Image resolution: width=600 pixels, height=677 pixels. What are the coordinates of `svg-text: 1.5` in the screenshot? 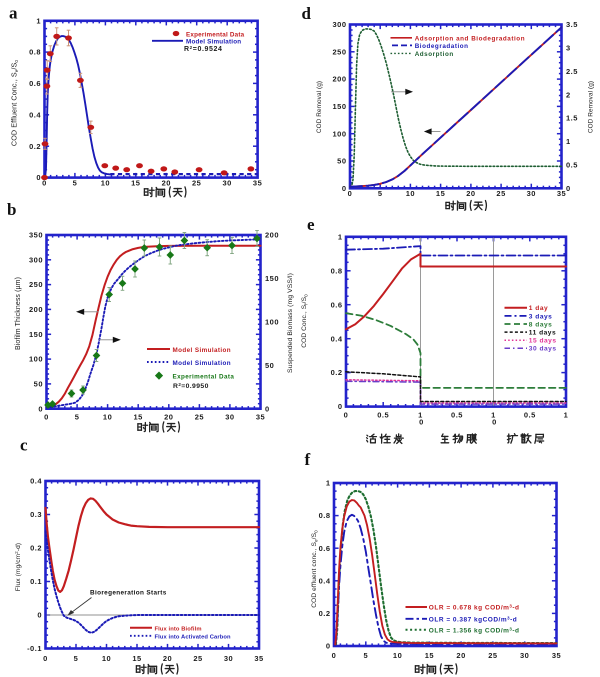 It's located at (572, 118).